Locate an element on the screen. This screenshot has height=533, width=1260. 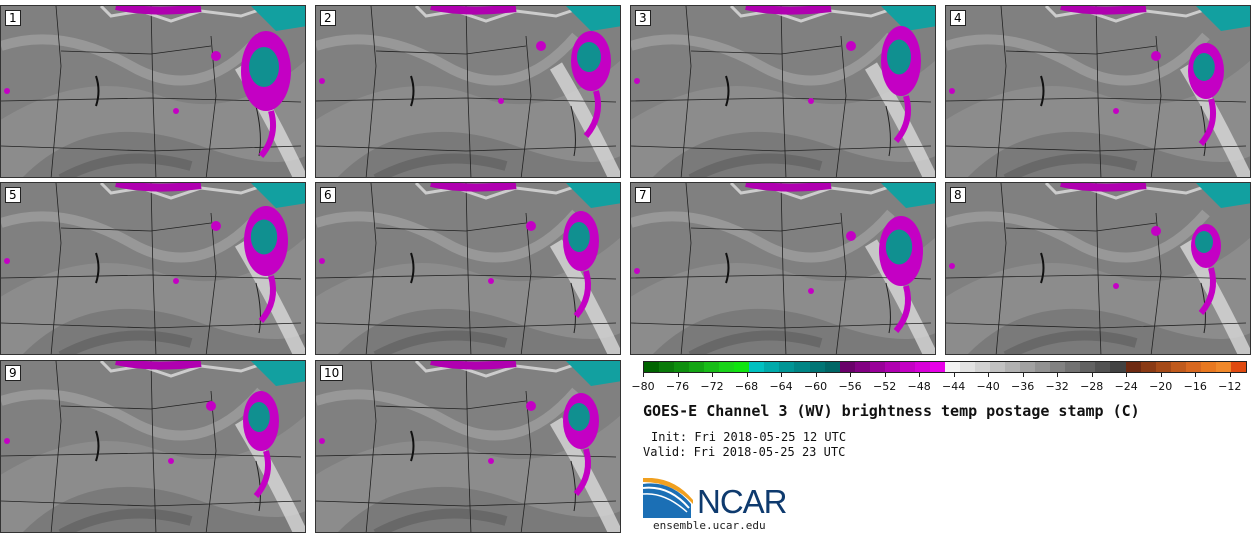
init-time: Init: Fri 2018-05-25 12 UTC is located at coordinates (749, 437).